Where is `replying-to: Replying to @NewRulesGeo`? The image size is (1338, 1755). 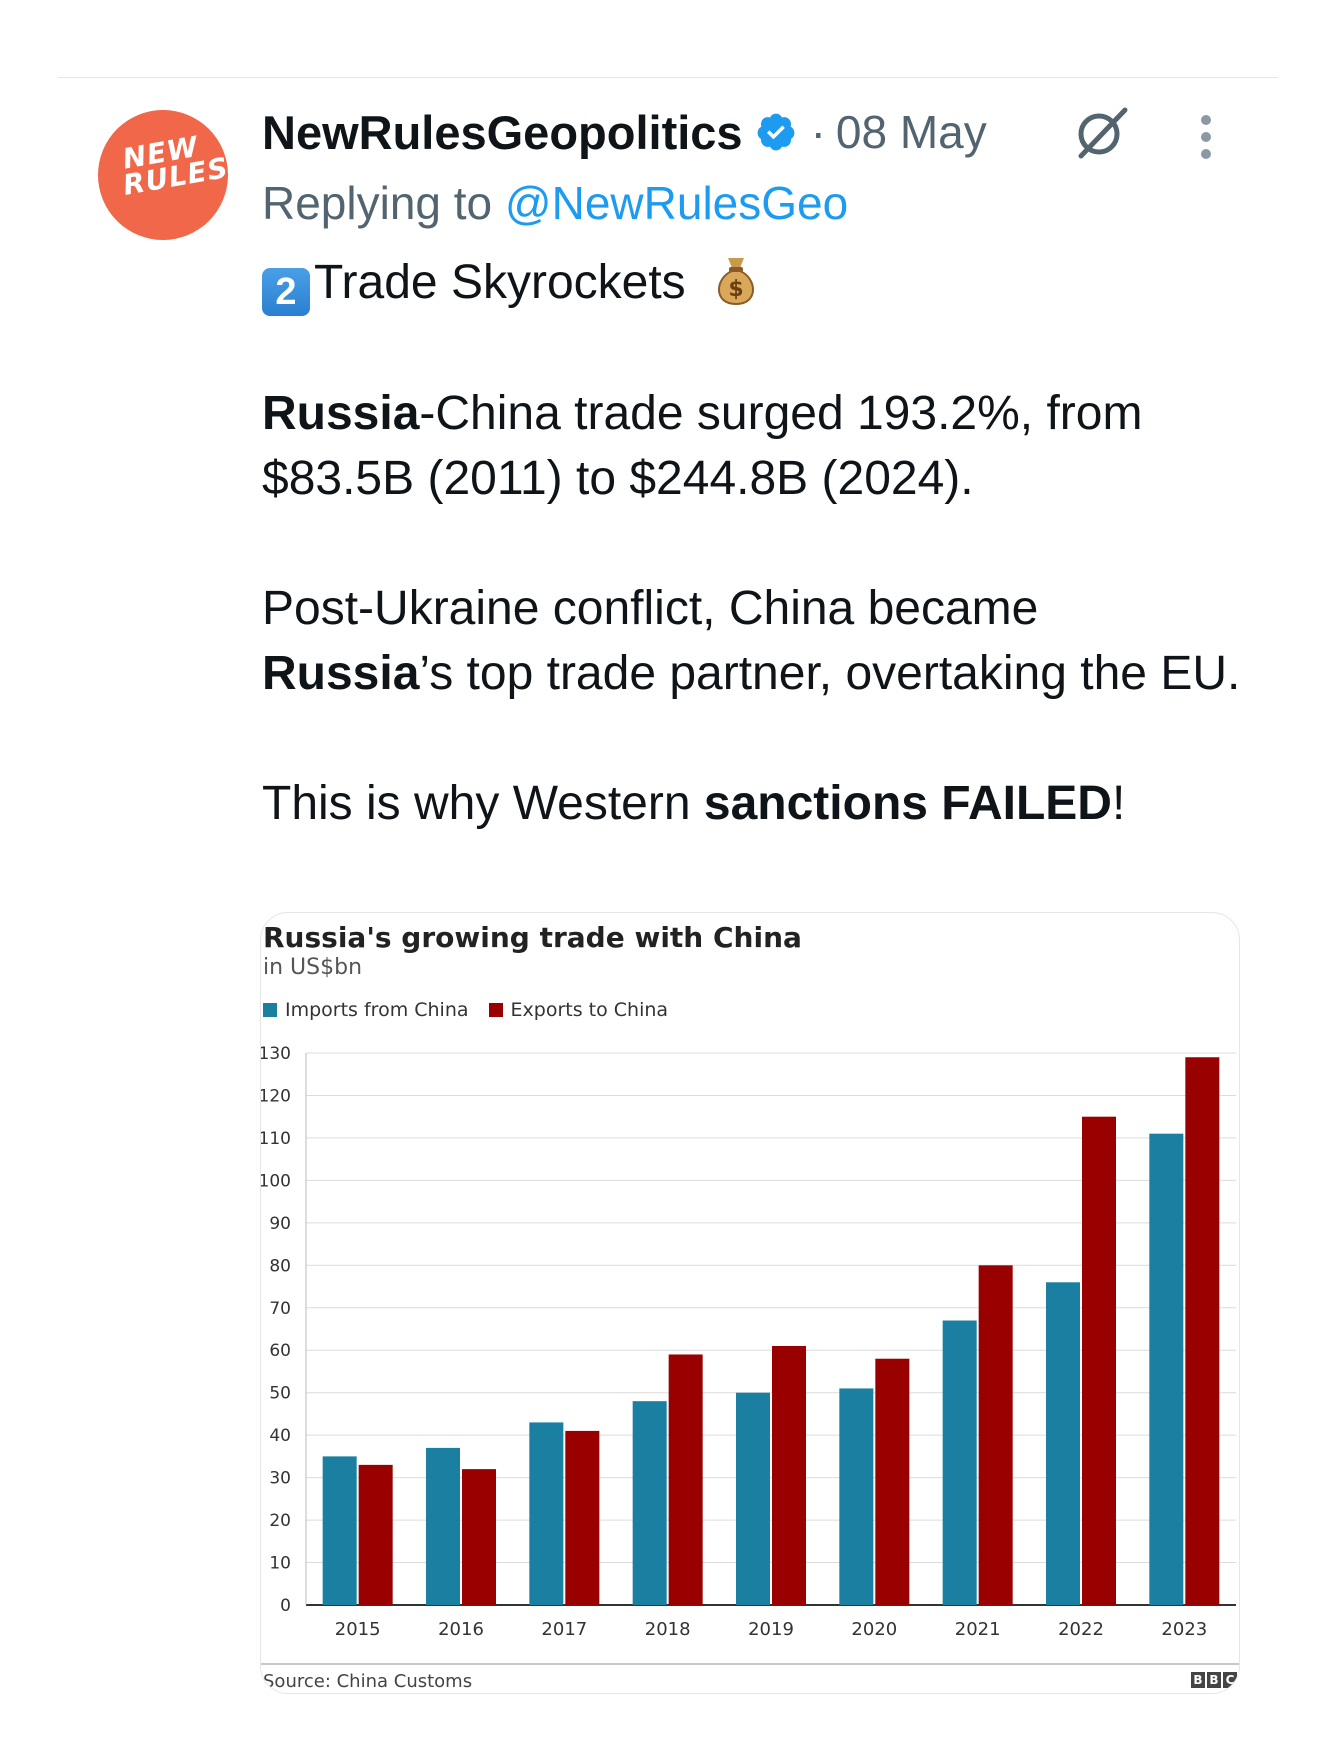
replying-to: Replying to @NewRulesGeo is located at coordinates (555, 203).